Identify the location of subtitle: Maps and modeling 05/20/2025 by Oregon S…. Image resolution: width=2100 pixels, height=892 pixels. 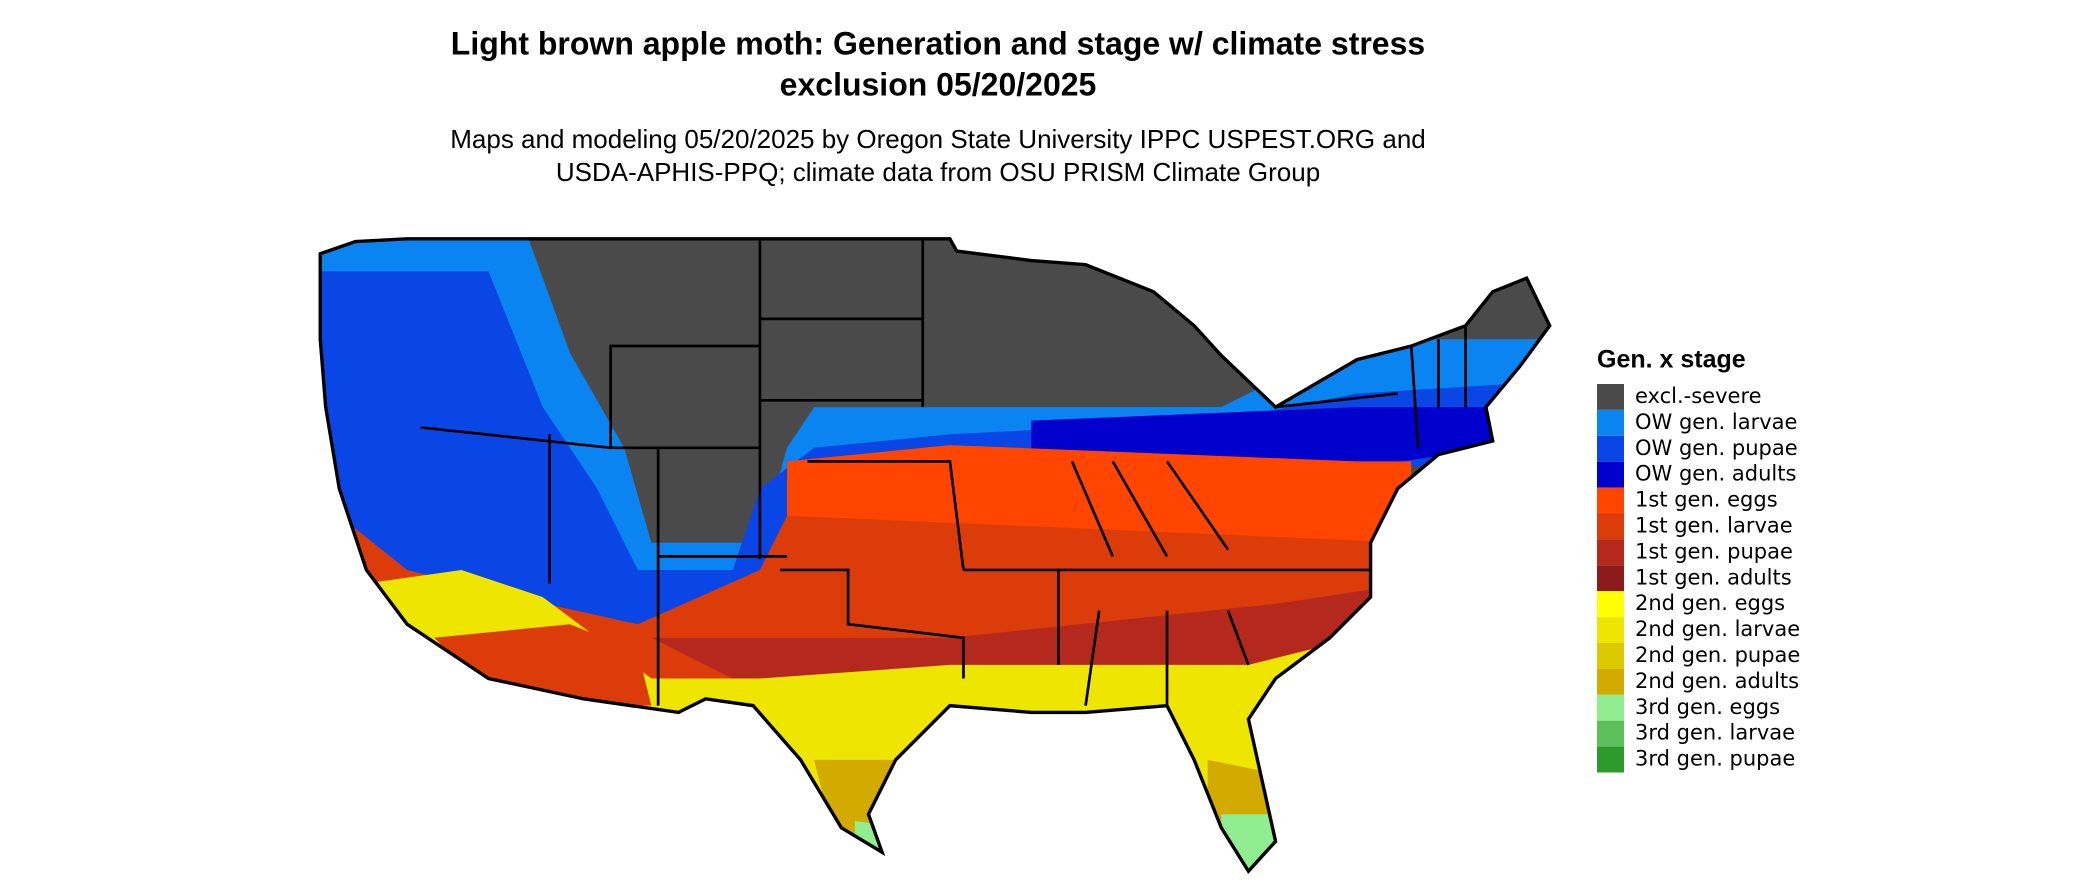
(938, 139).